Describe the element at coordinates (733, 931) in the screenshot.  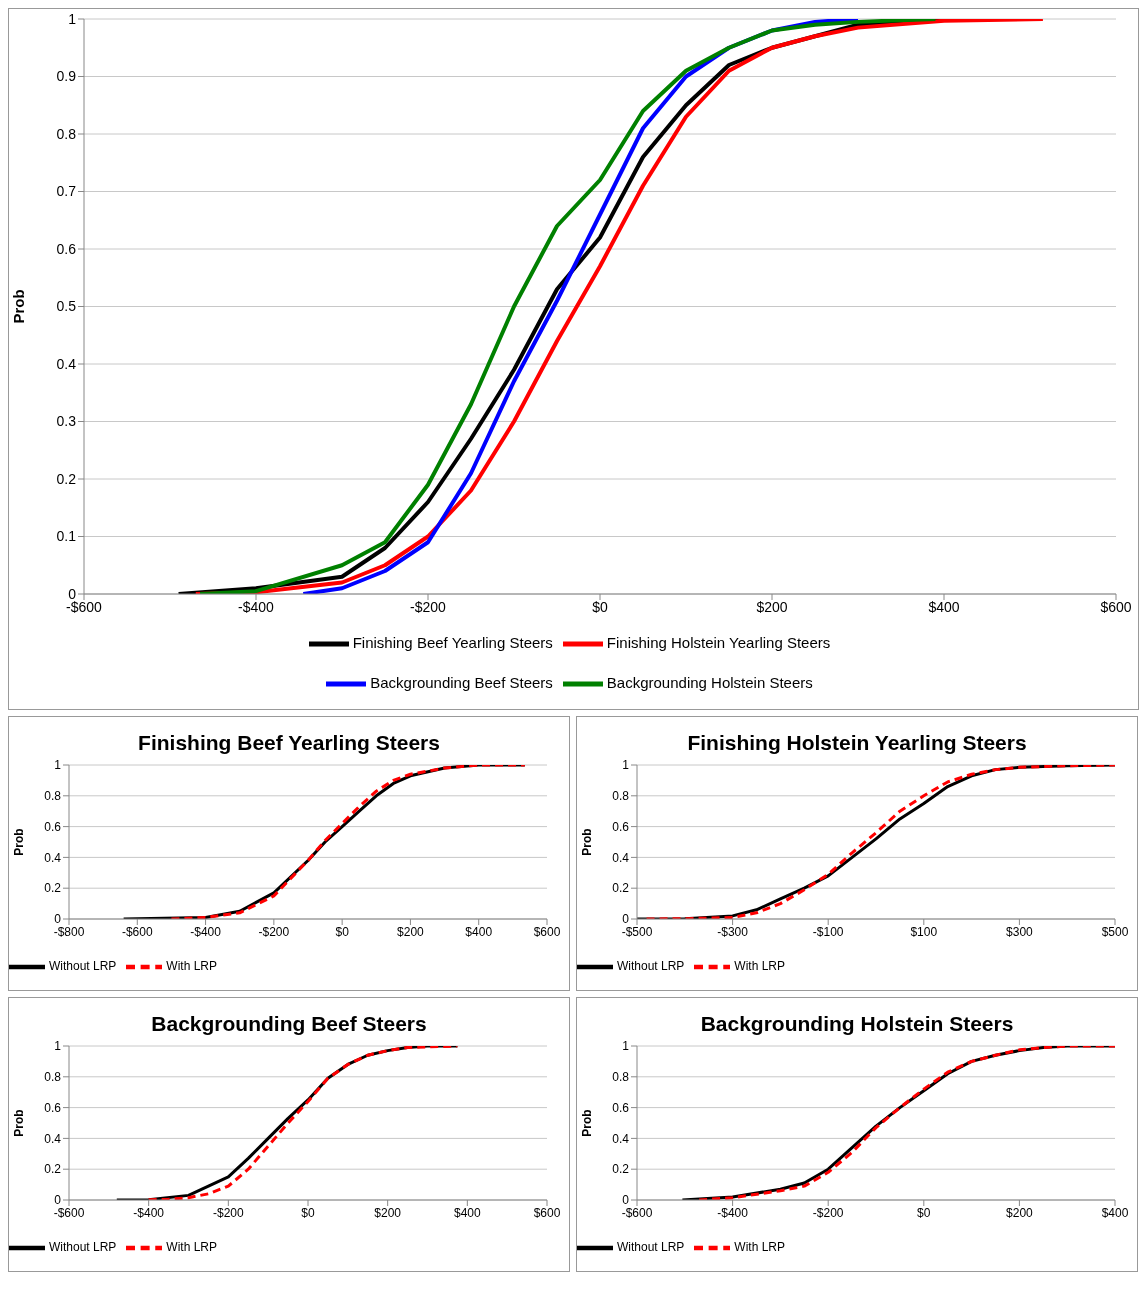
I see `x-tick-label: -$300` at that location.